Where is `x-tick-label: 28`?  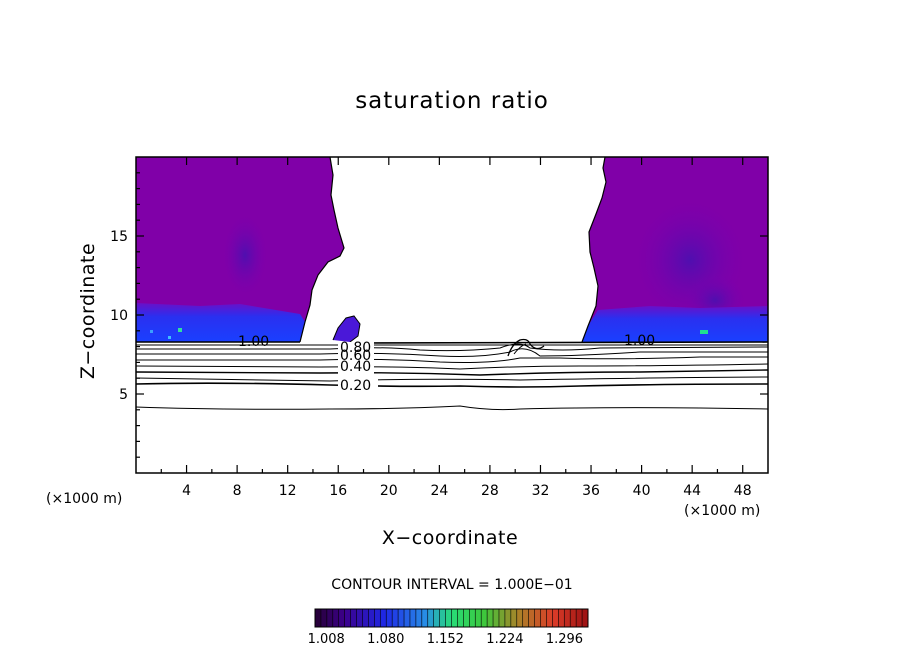
x-tick-label: 28 is located at coordinates (490, 491).